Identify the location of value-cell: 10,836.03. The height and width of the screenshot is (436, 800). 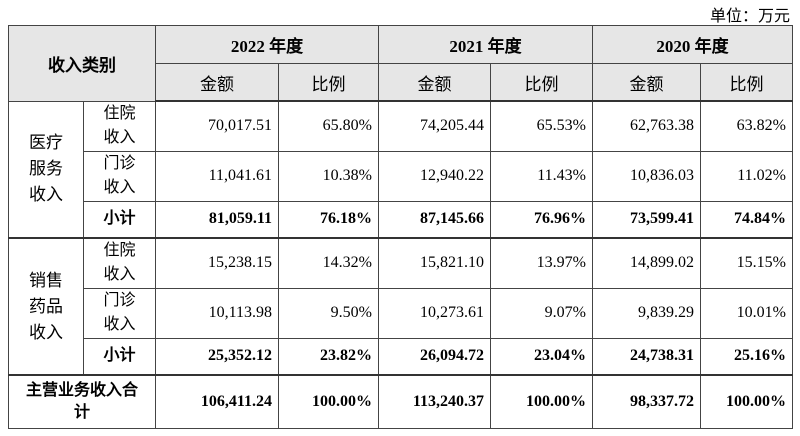
(646, 176).